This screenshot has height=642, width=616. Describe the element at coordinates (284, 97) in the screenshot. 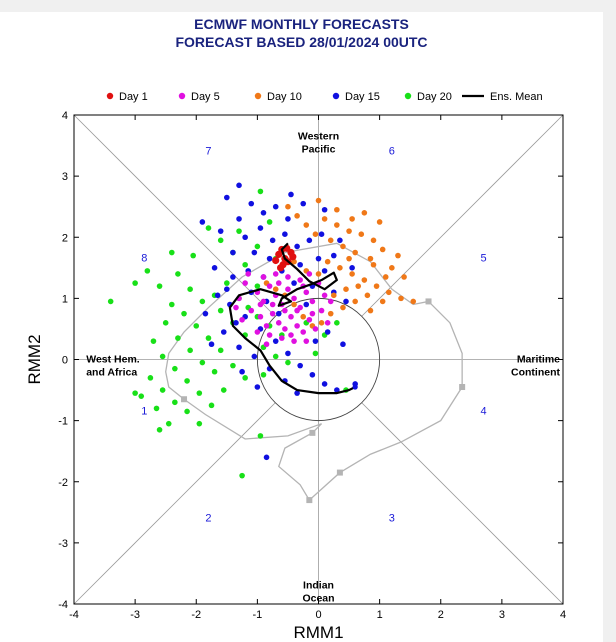

I see `legend-label: Day 10` at that location.